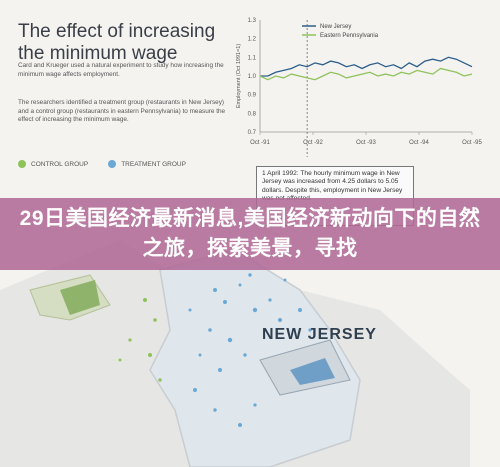  Describe the element at coordinates (252, 96) in the screenshot. I see `y-tick-label: 0.9` at that location.